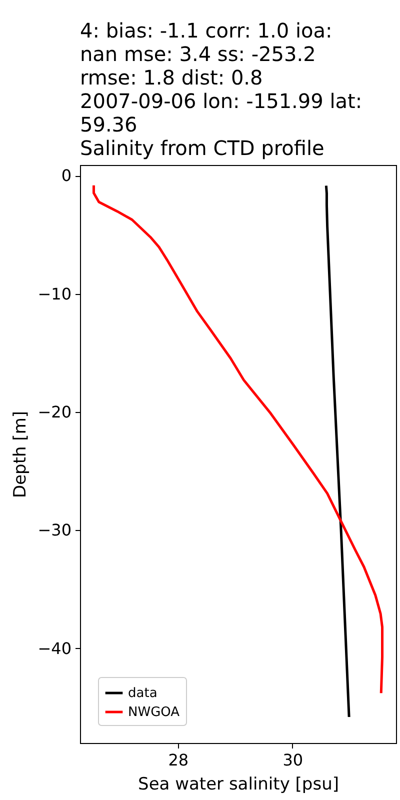  Describe the element at coordinates (20, 454) in the screenshot. I see `y-axis-title: Depth [m]` at that location.